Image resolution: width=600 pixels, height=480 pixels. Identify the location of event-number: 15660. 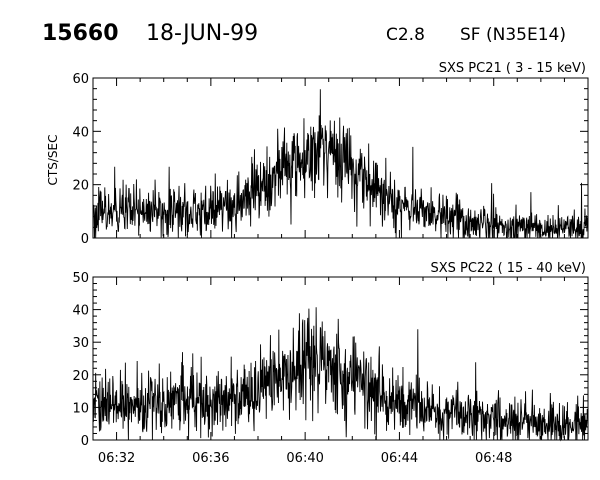
(80, 33).